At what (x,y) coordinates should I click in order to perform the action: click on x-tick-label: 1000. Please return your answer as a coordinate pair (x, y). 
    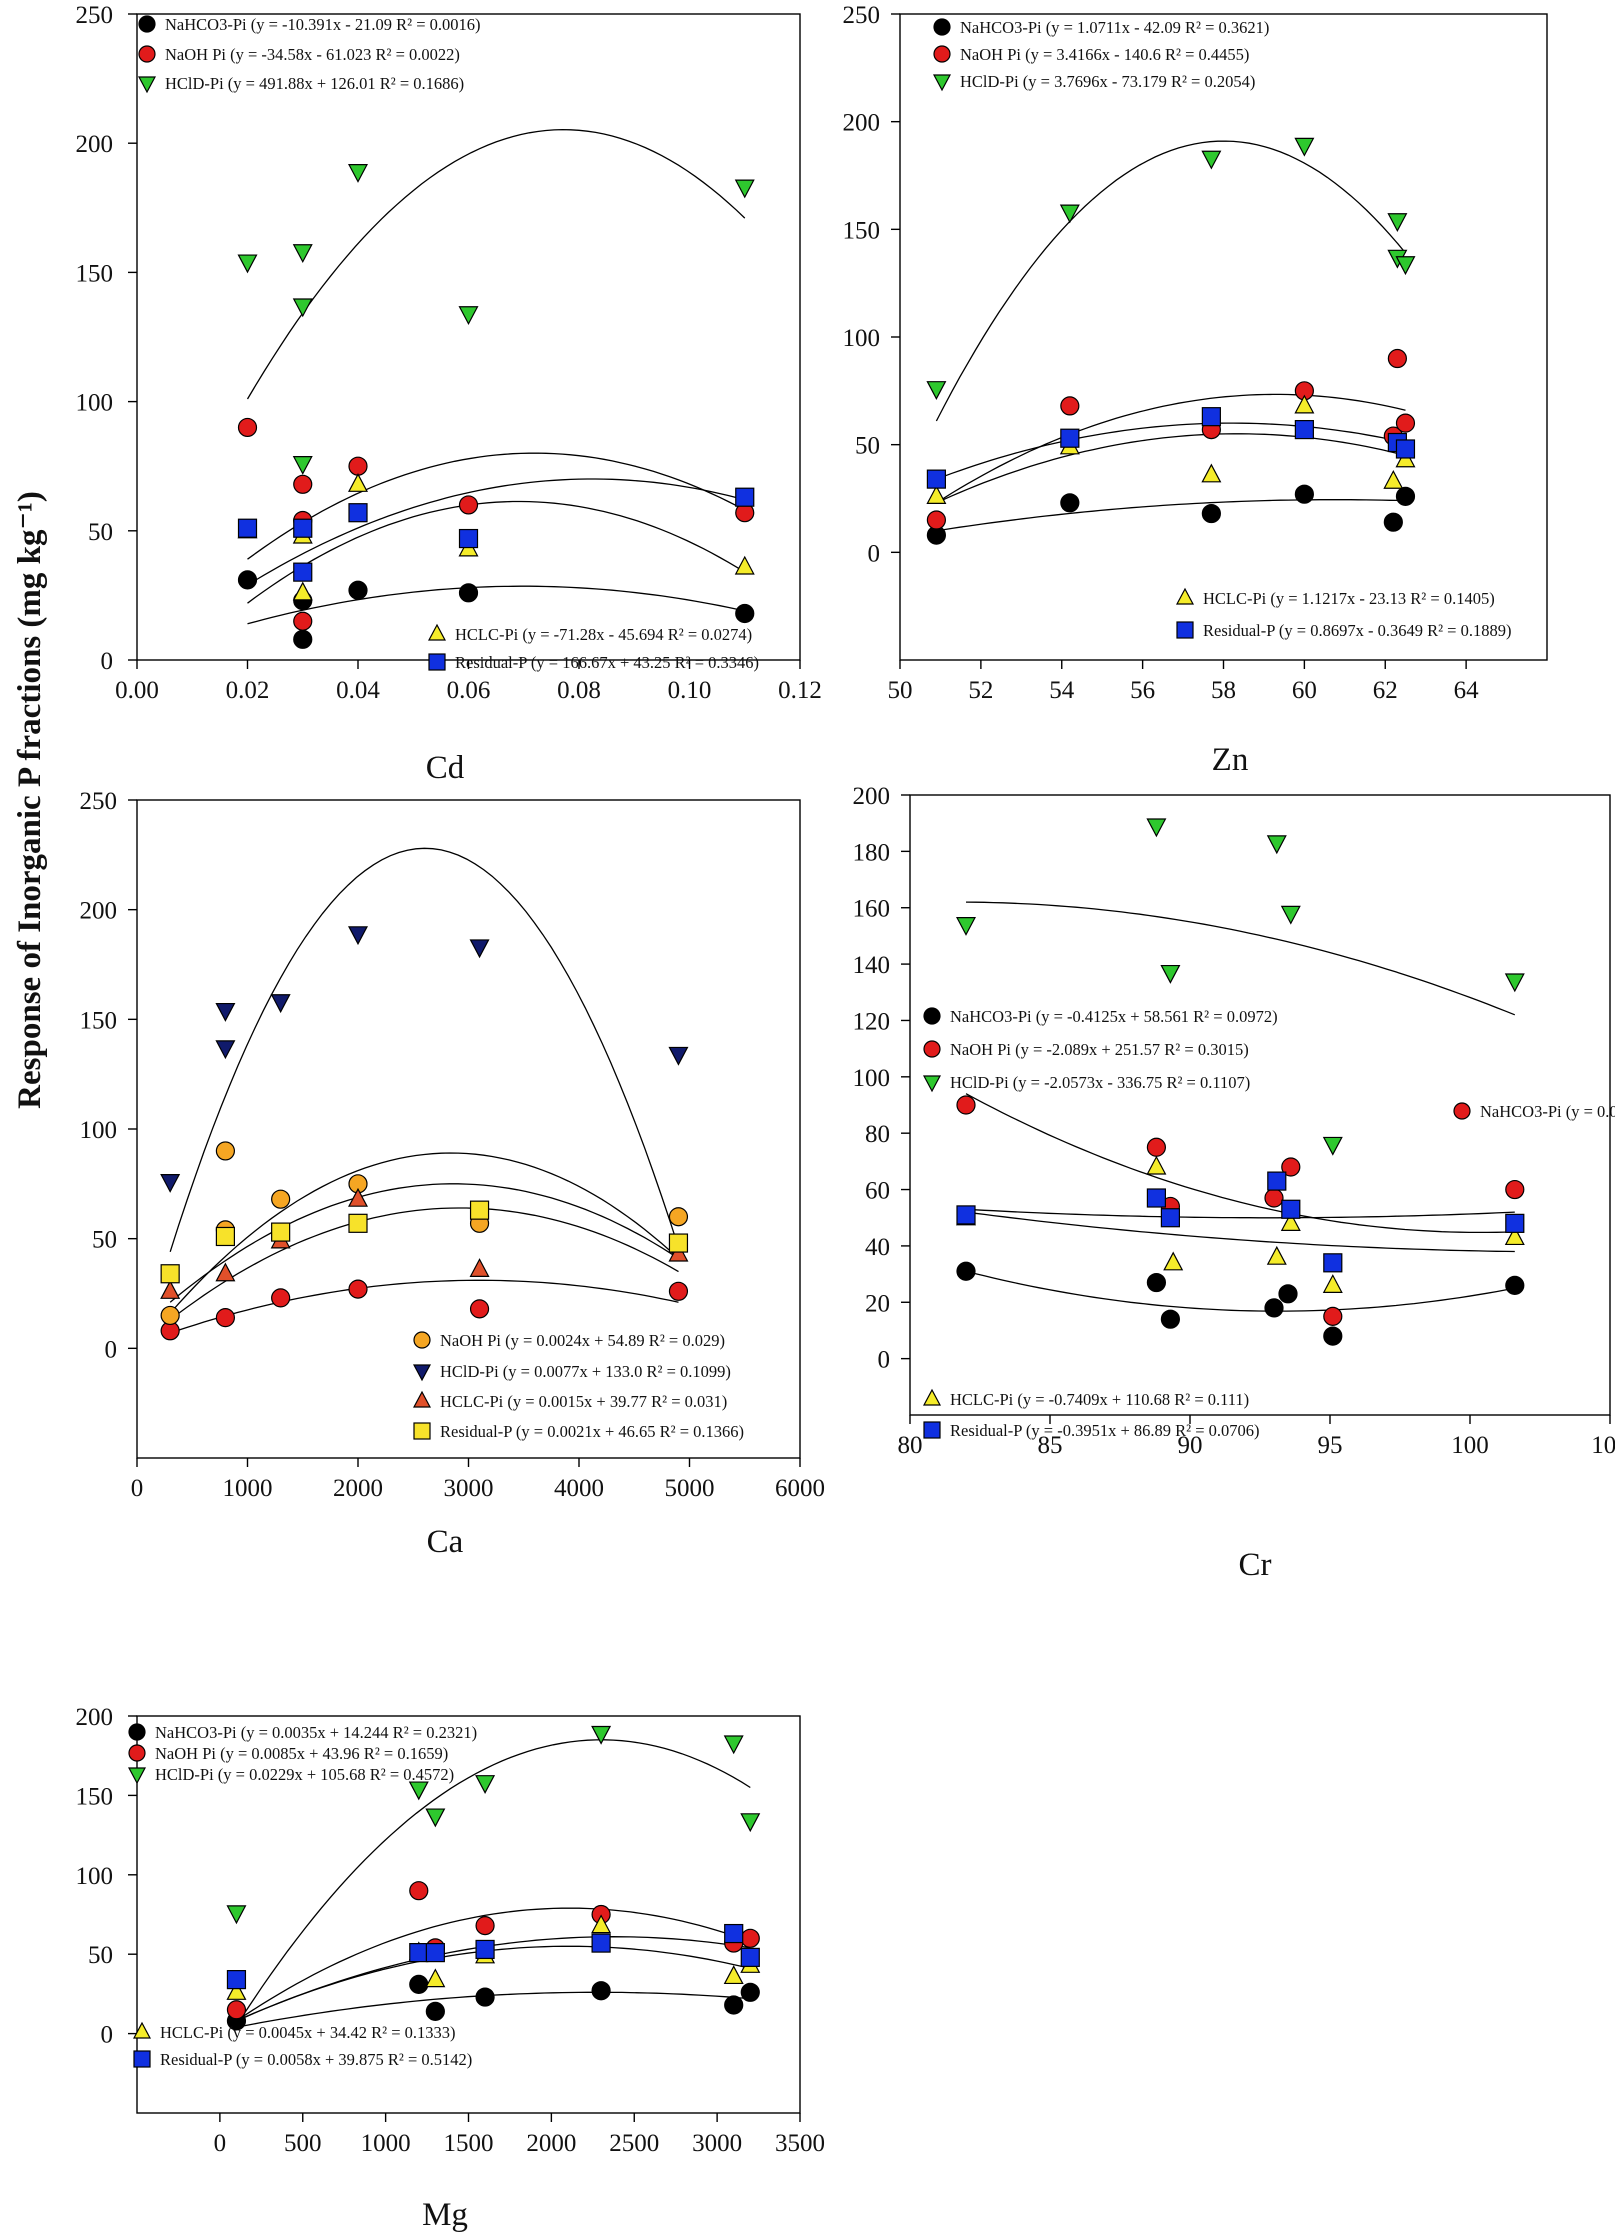
    Looking at the image, I should click on (386, 2143).